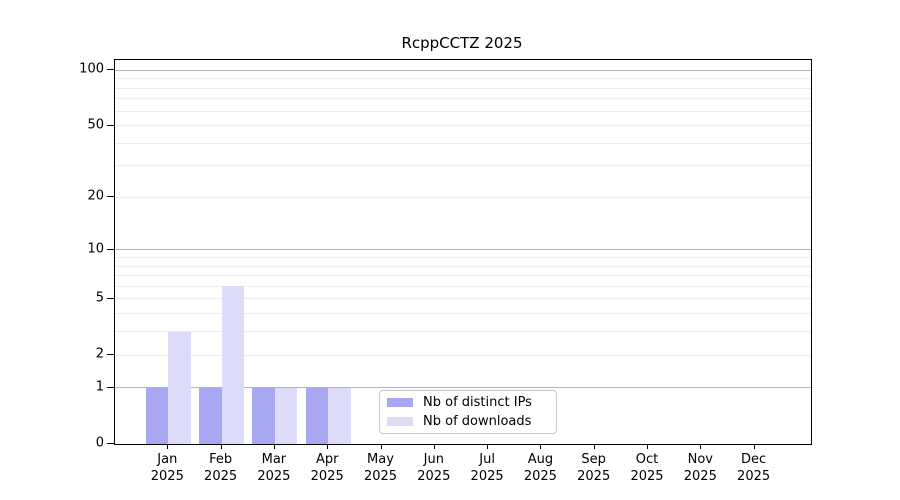 This screenshot has width=900, height=500. Describe the element at coordinates (700, 468) in the screenshot. I see `x-tick-label: Nov 2025` at that location.